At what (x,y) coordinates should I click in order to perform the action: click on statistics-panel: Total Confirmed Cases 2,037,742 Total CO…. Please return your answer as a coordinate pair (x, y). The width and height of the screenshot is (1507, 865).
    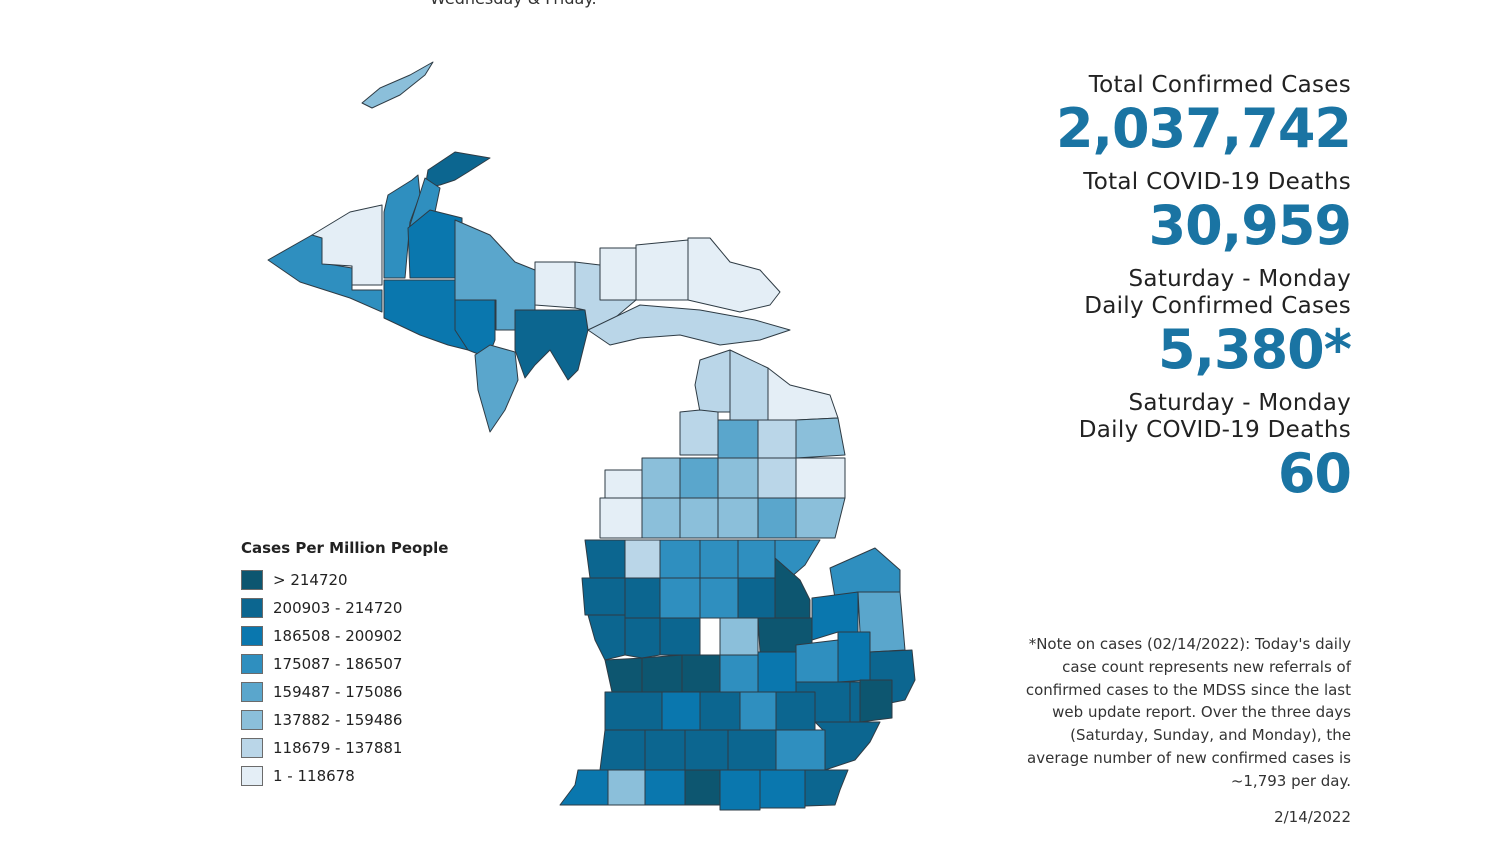
    Looking at the image, I should click on (1141, 293).